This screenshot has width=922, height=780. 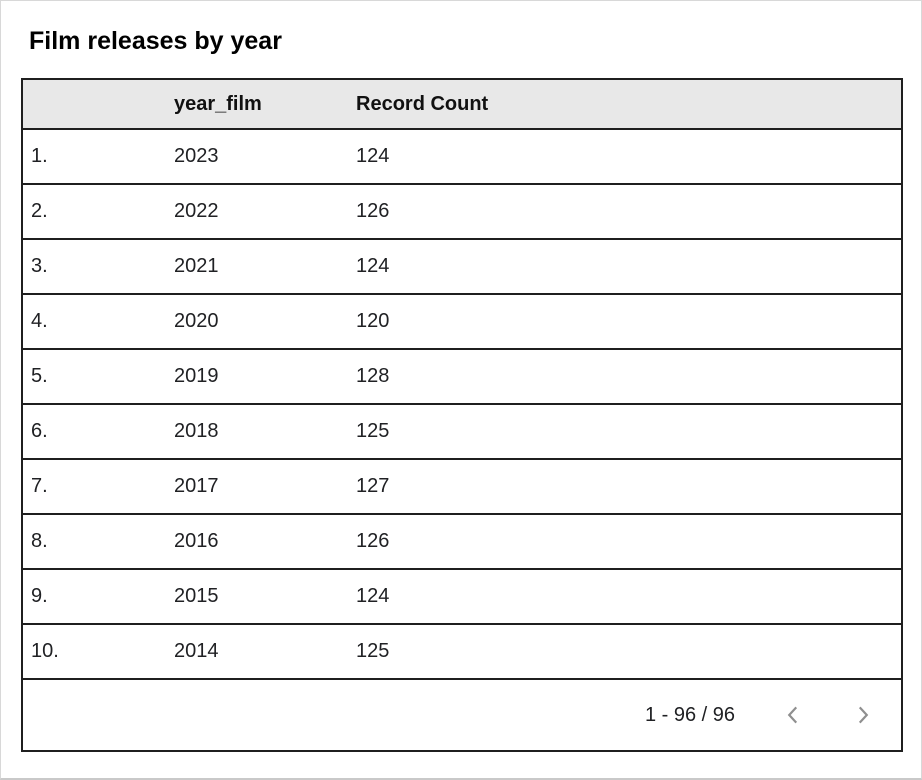 I want to click on table-row: 8. 2016 126, so click(x=462, y=542).